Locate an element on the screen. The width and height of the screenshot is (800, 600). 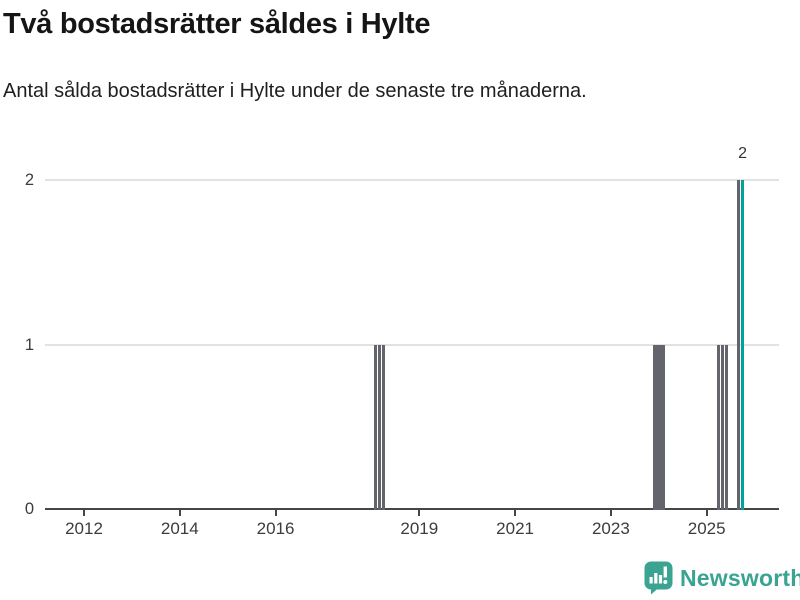
newsworthy-wordmark: Newsworthy is located at coordinates (740, 577).